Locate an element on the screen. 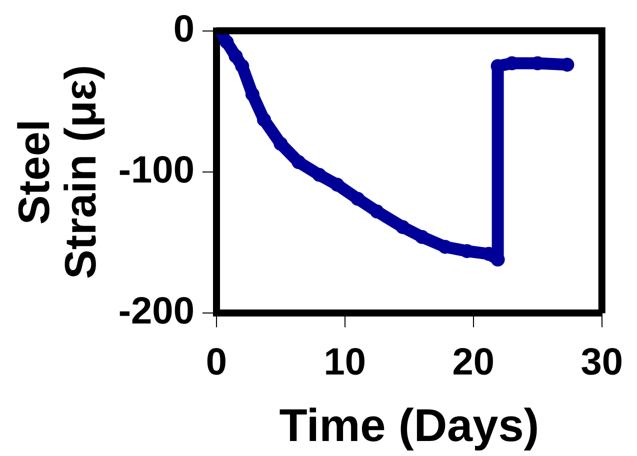  x-tick-label: 20 is located at coordinates (473, 362).